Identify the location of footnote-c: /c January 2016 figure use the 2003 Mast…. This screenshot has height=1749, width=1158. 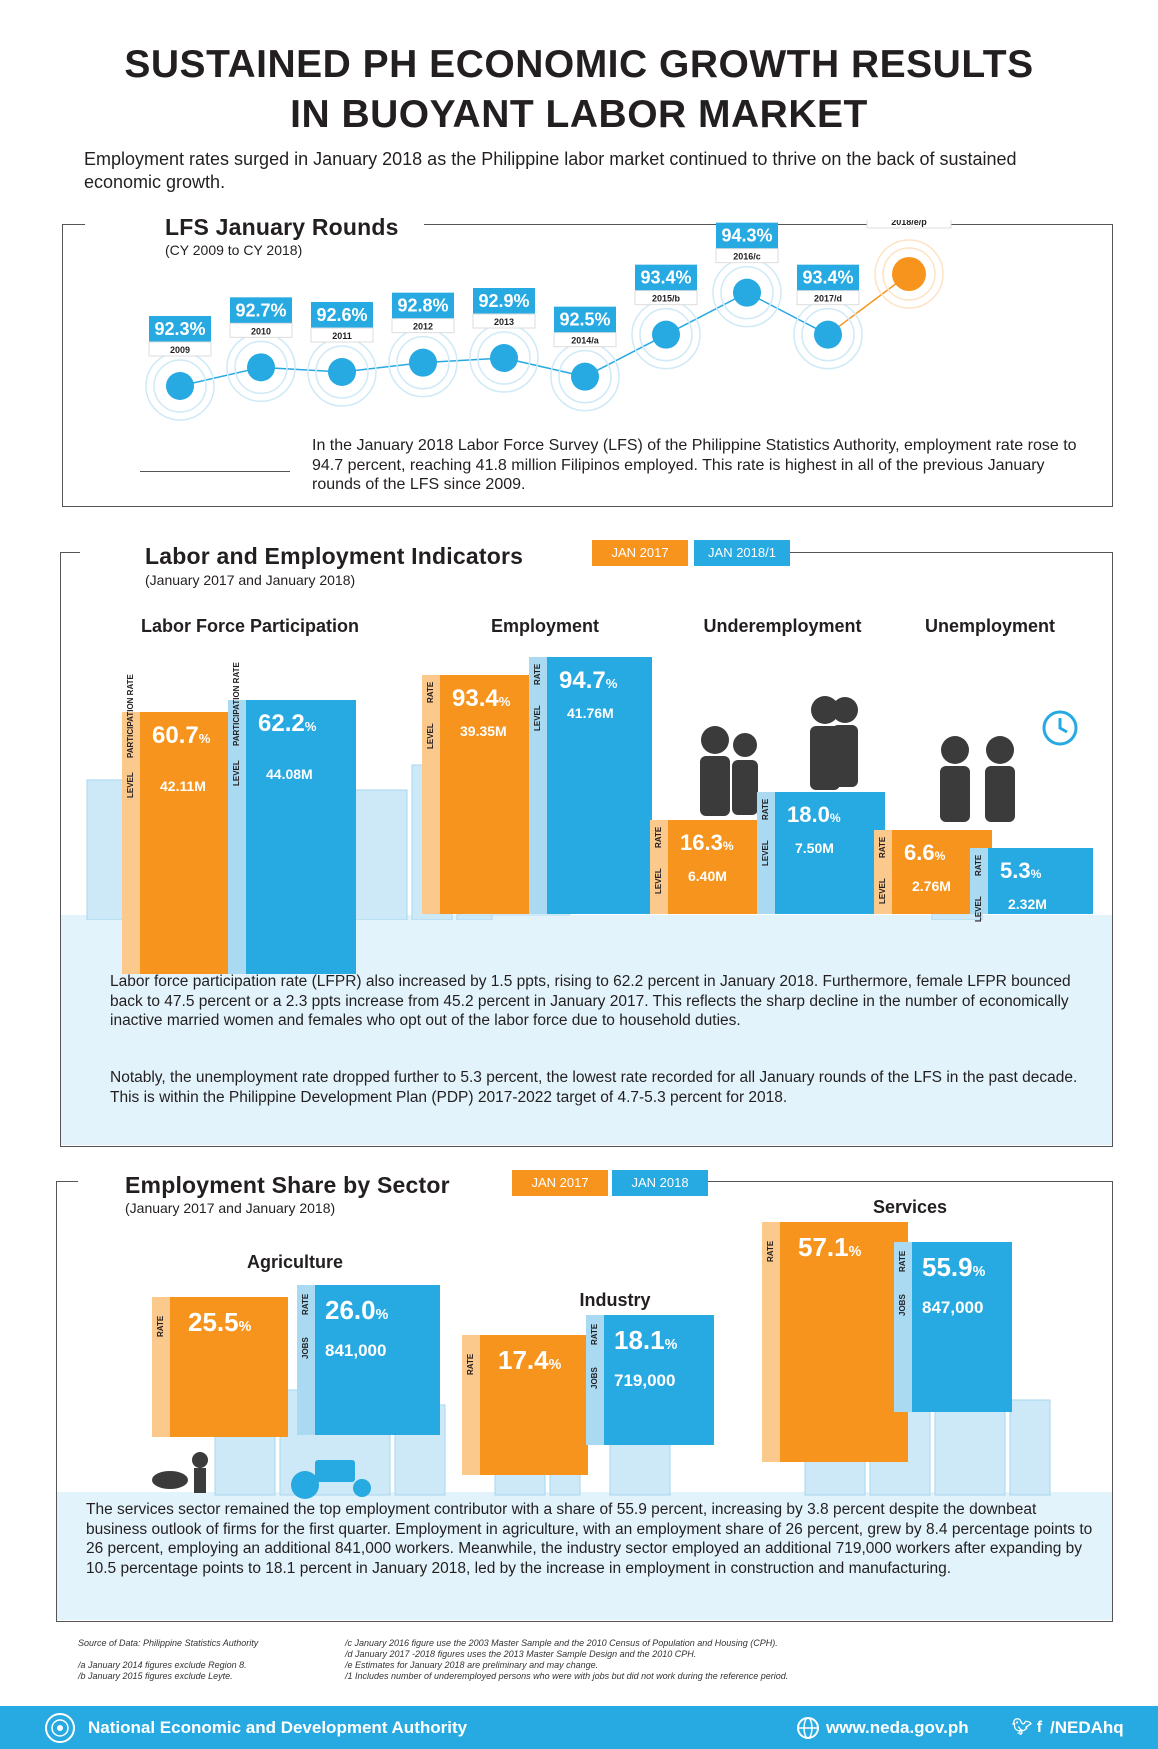
(561, 1643).